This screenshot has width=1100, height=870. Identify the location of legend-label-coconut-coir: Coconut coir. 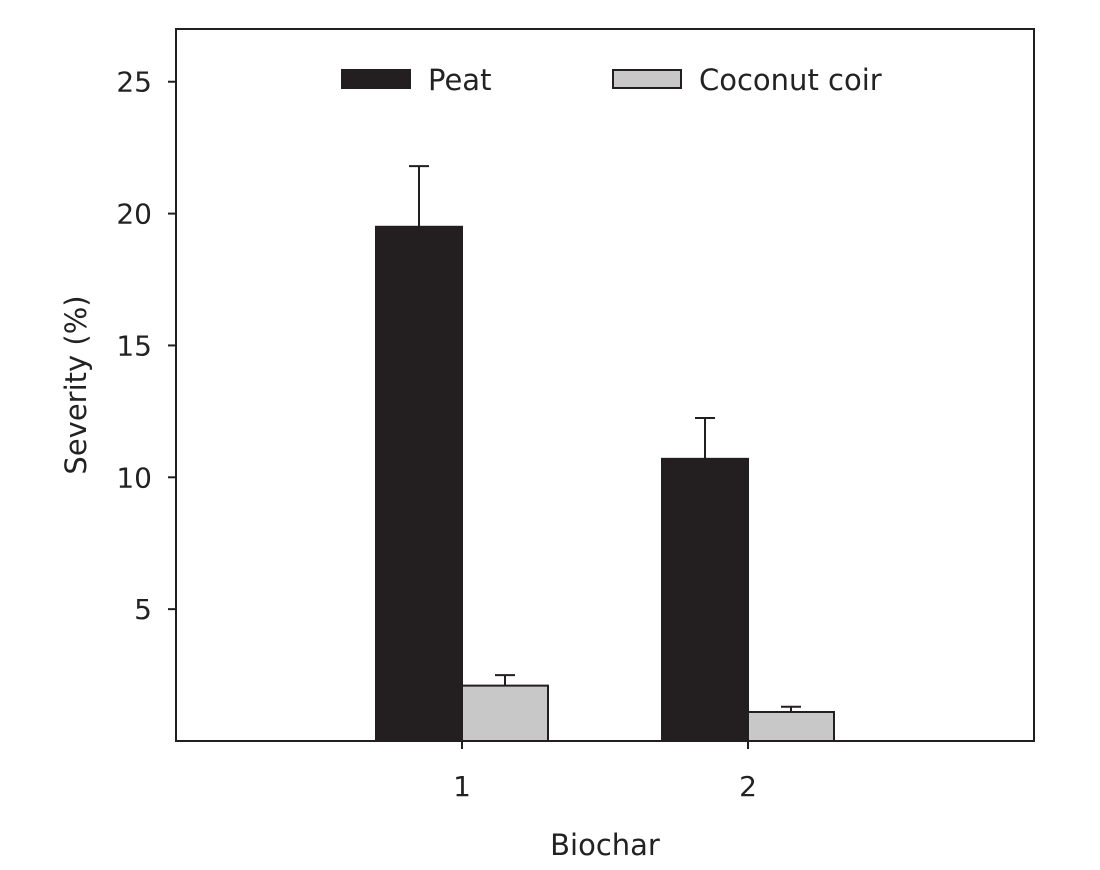
(790, 80).